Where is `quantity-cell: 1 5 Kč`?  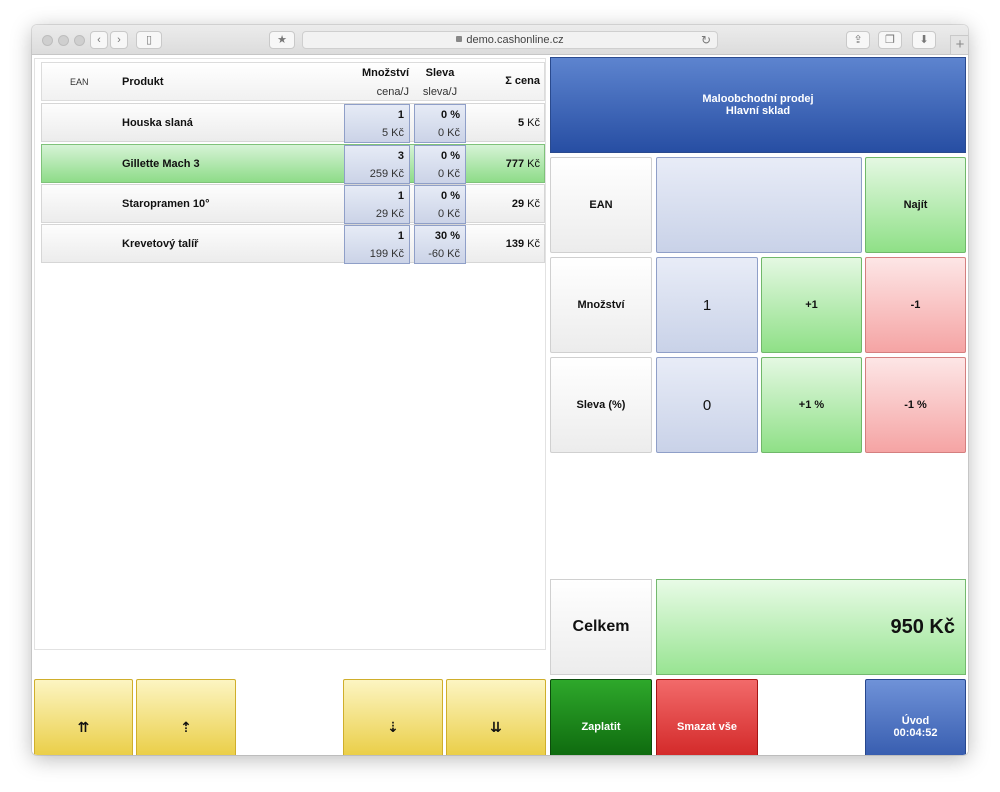
quantity-cell: 1 5 Kč is located at coordinates (377, 123).